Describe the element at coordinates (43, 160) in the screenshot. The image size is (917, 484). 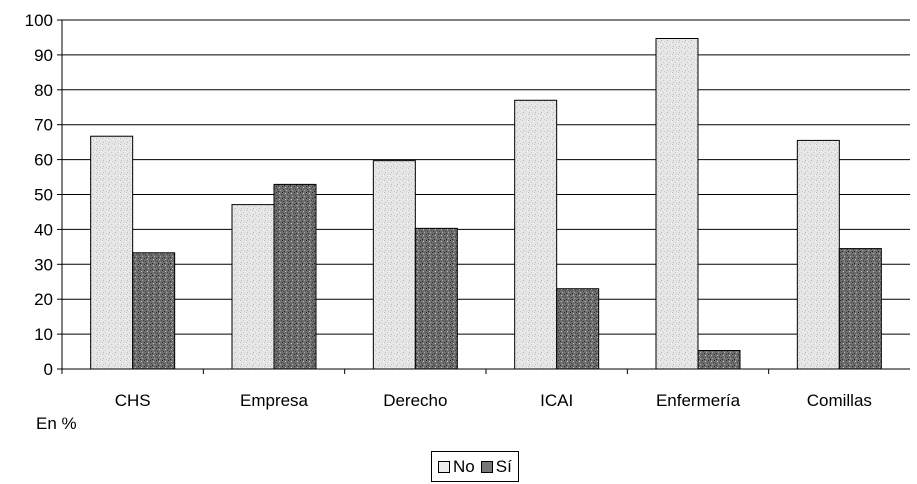
I see `y-tick-label: 60` at that location.